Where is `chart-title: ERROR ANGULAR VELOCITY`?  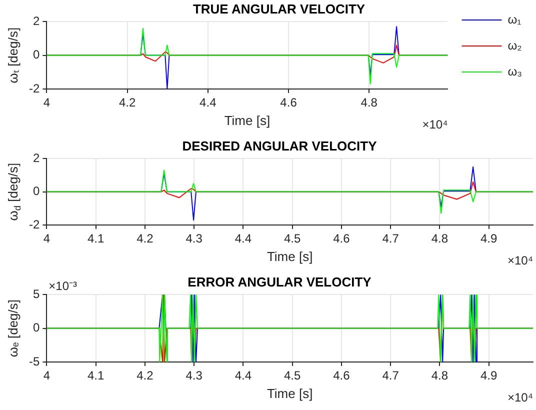 chart-title: ERROR ANGULAR VELOCITY is located at coordinates (280, 282).